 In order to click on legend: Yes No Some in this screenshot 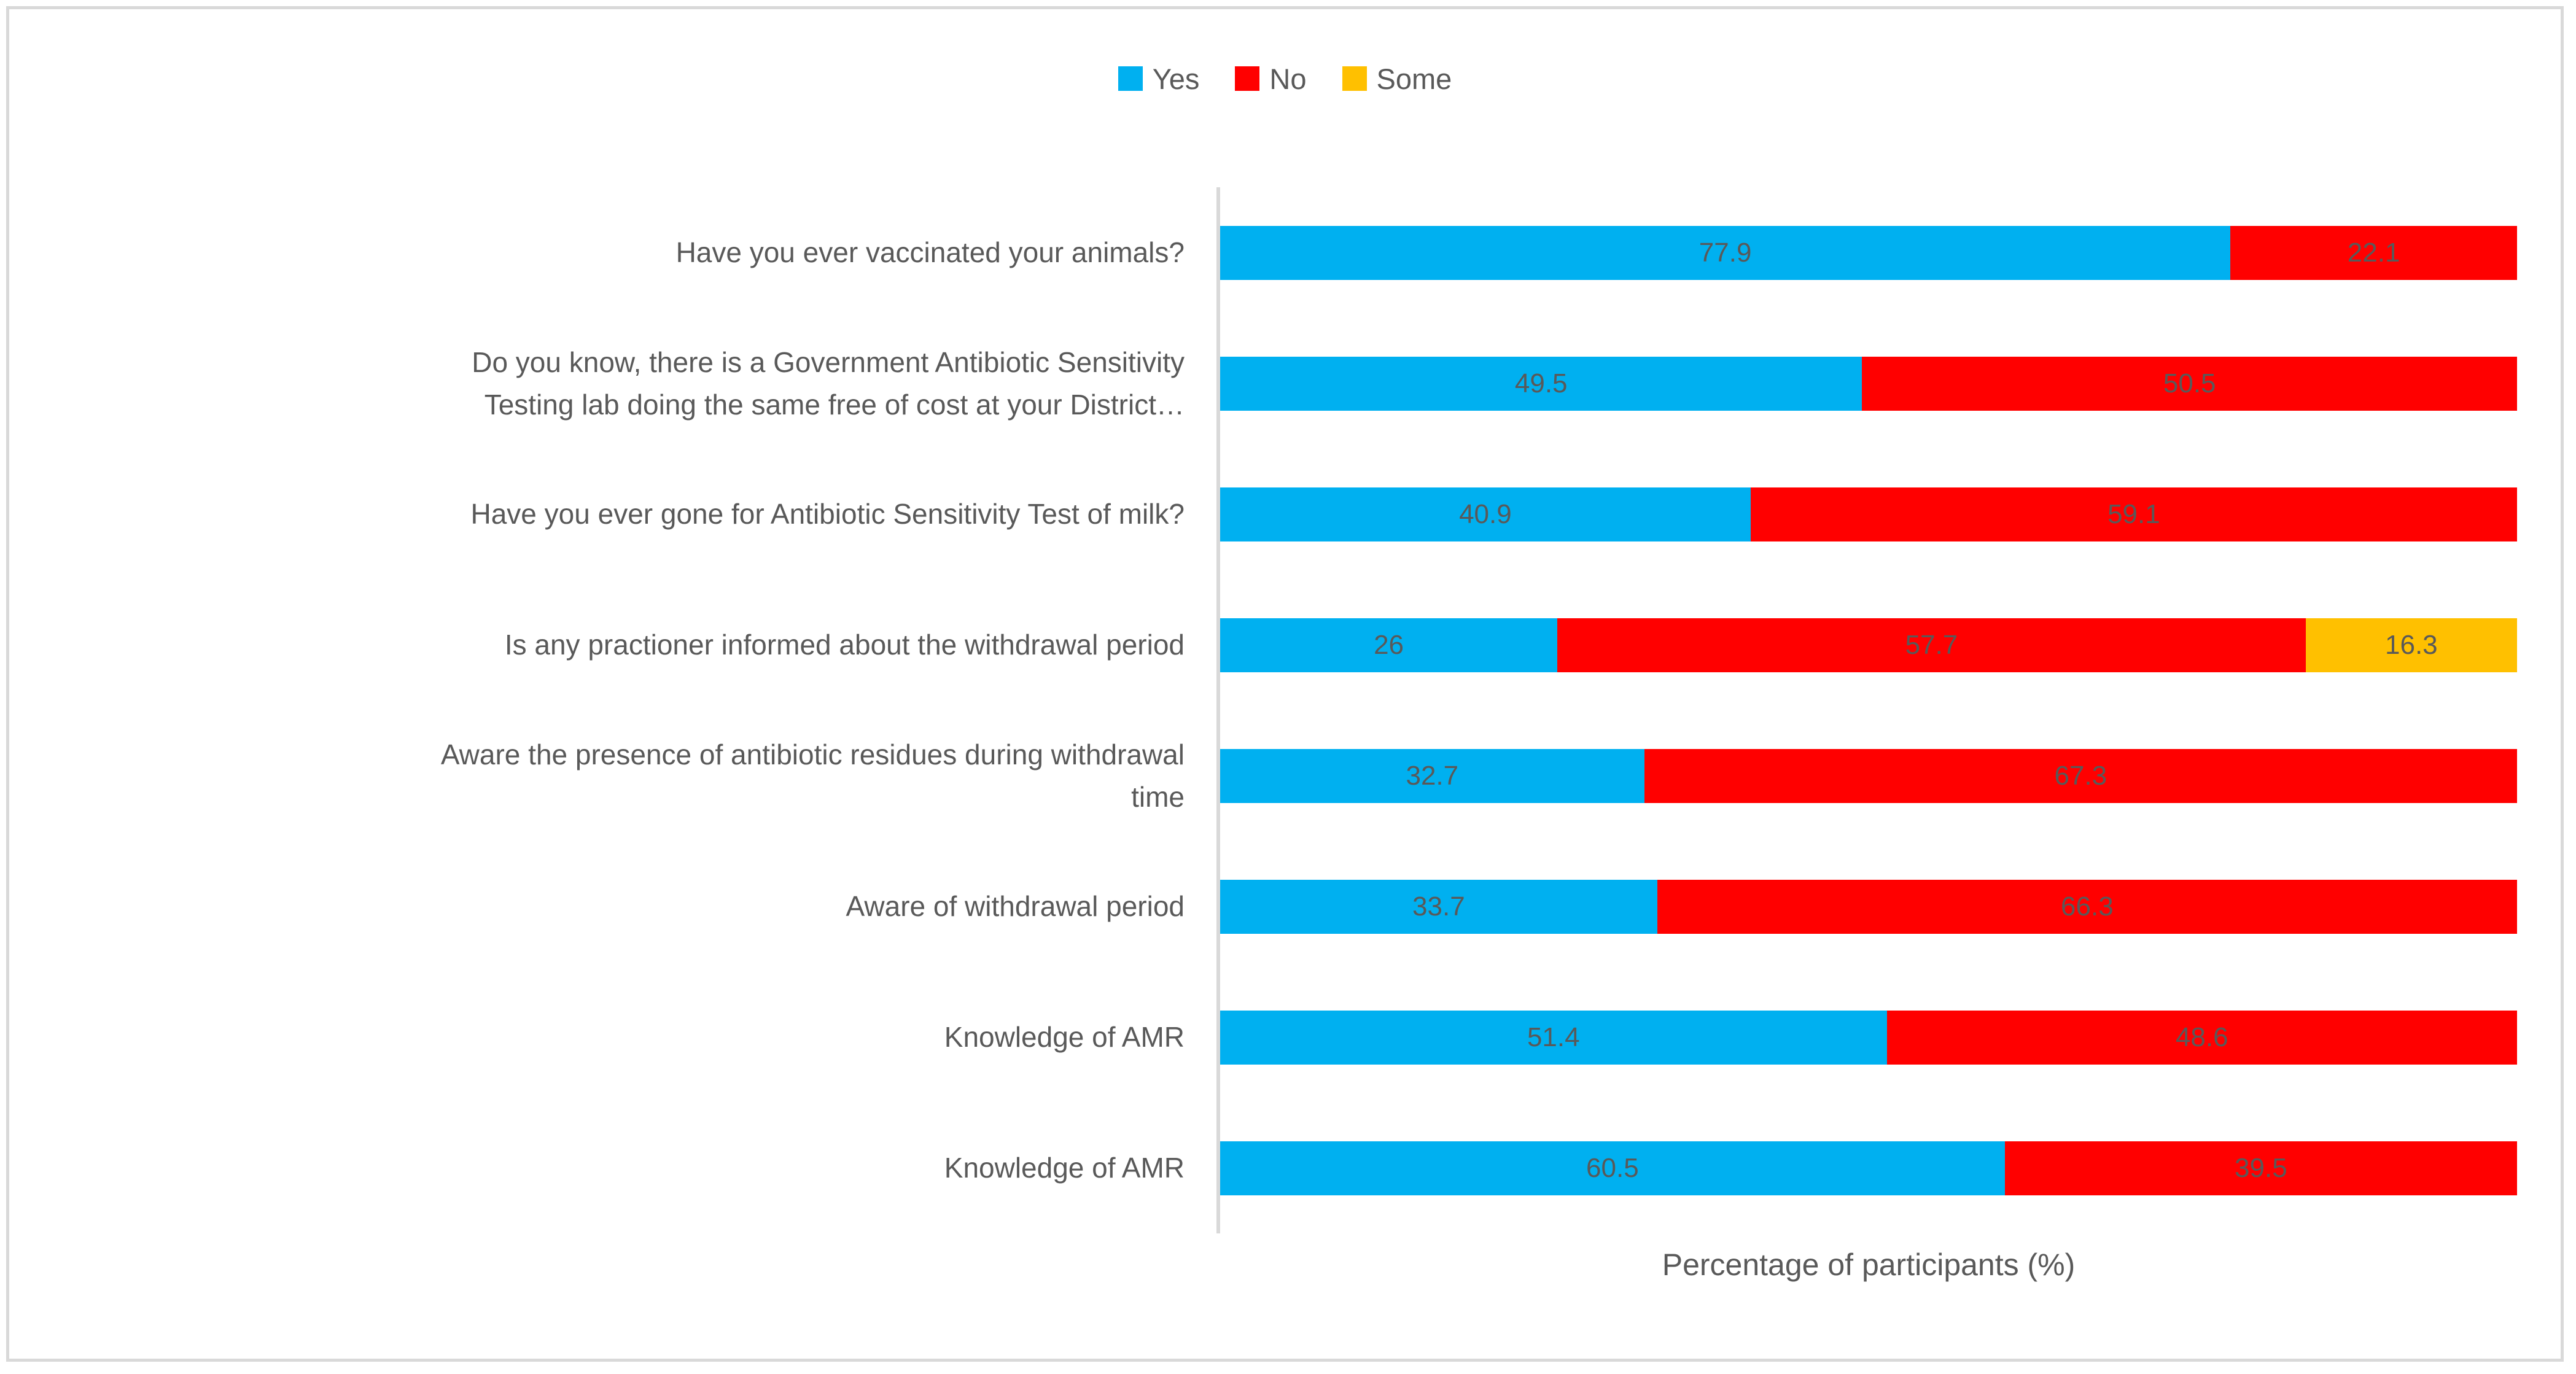, I will do `click(1285, 79)`.